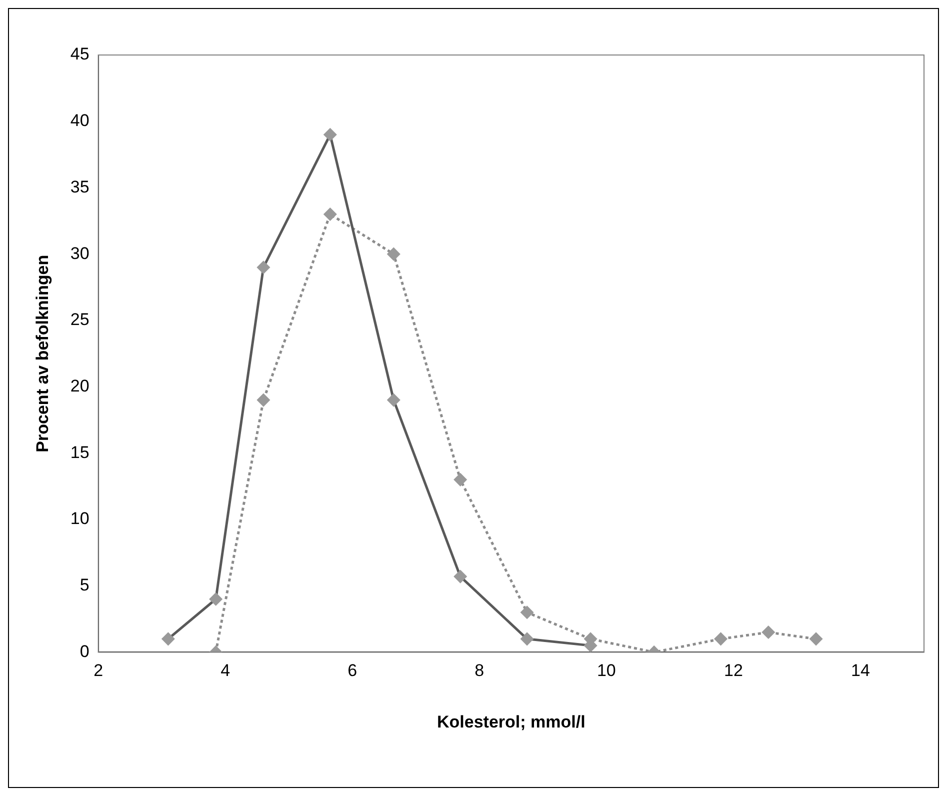 This screenshot has height=798, width=951. What do you see at coordinates (80, 253) in the screenshot?
I see `y-tick-label: 30` at bounding box center [80, 253].